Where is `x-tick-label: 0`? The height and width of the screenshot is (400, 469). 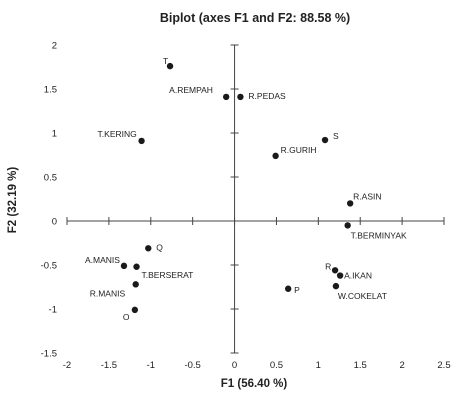
x-tick-label: 0 is located at coordinates (234, 365).